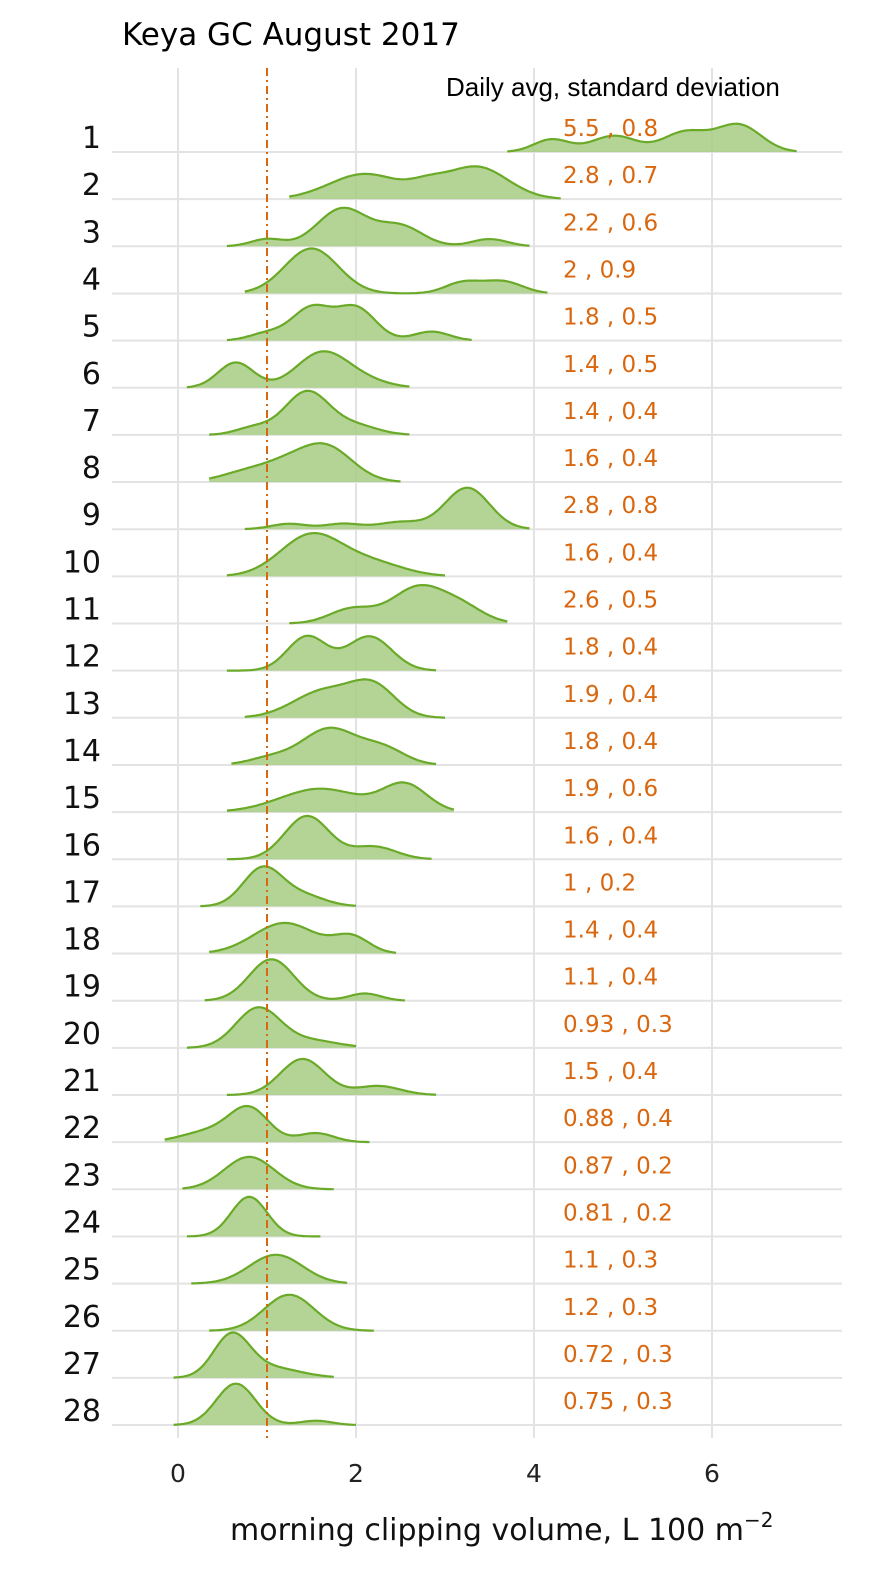 Image resolution: width=887 pixels, height=1589 pixels. What do you see at coordinates (618, 1213) in the screenshot?
I see `stat-label: 0.81 , 0.2` at bounding box center [618, 1213].